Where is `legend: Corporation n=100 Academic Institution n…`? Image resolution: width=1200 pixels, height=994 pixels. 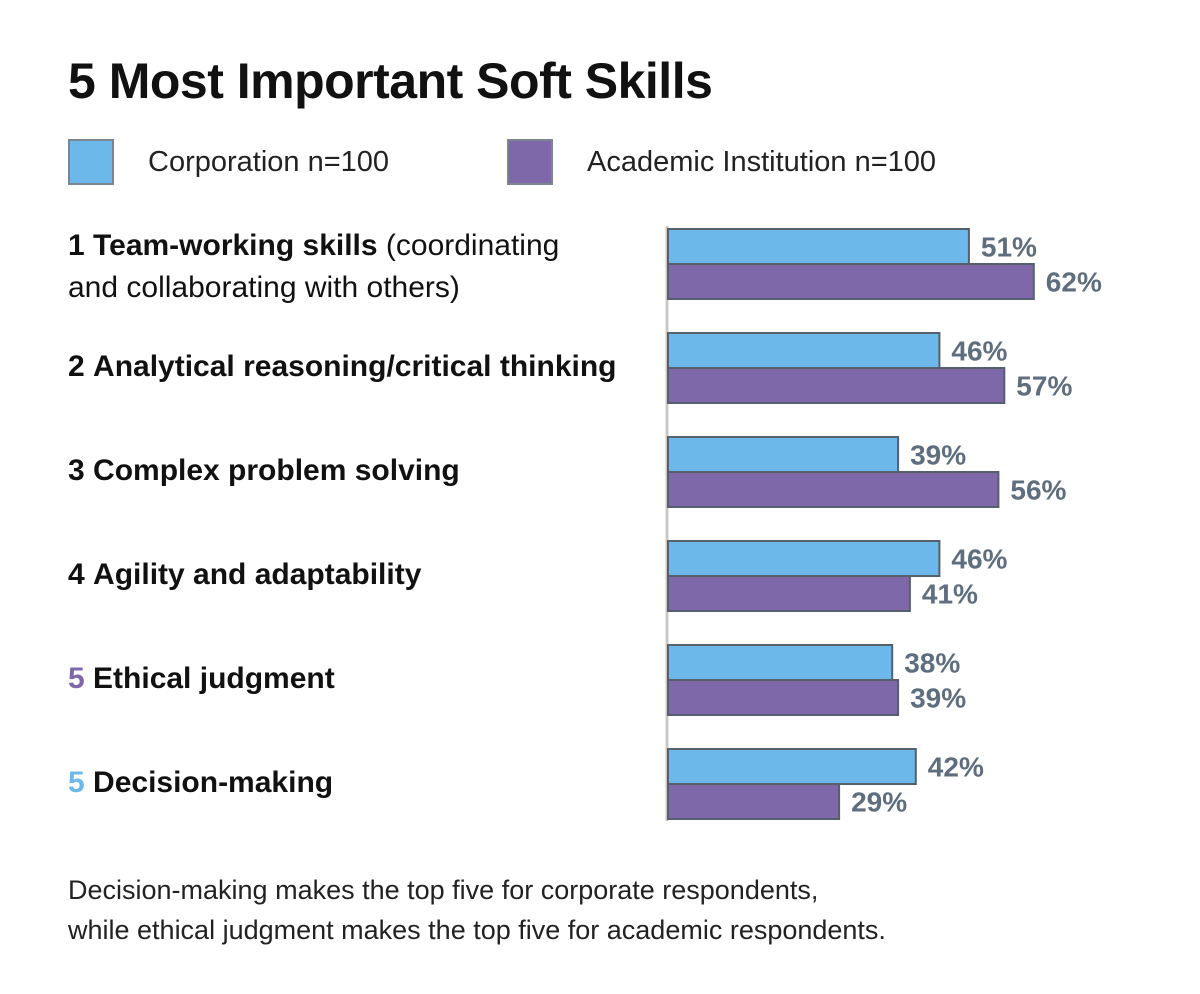
legend: Corporation n=100 Academic Institution n… is located at coordinates (618, 164).